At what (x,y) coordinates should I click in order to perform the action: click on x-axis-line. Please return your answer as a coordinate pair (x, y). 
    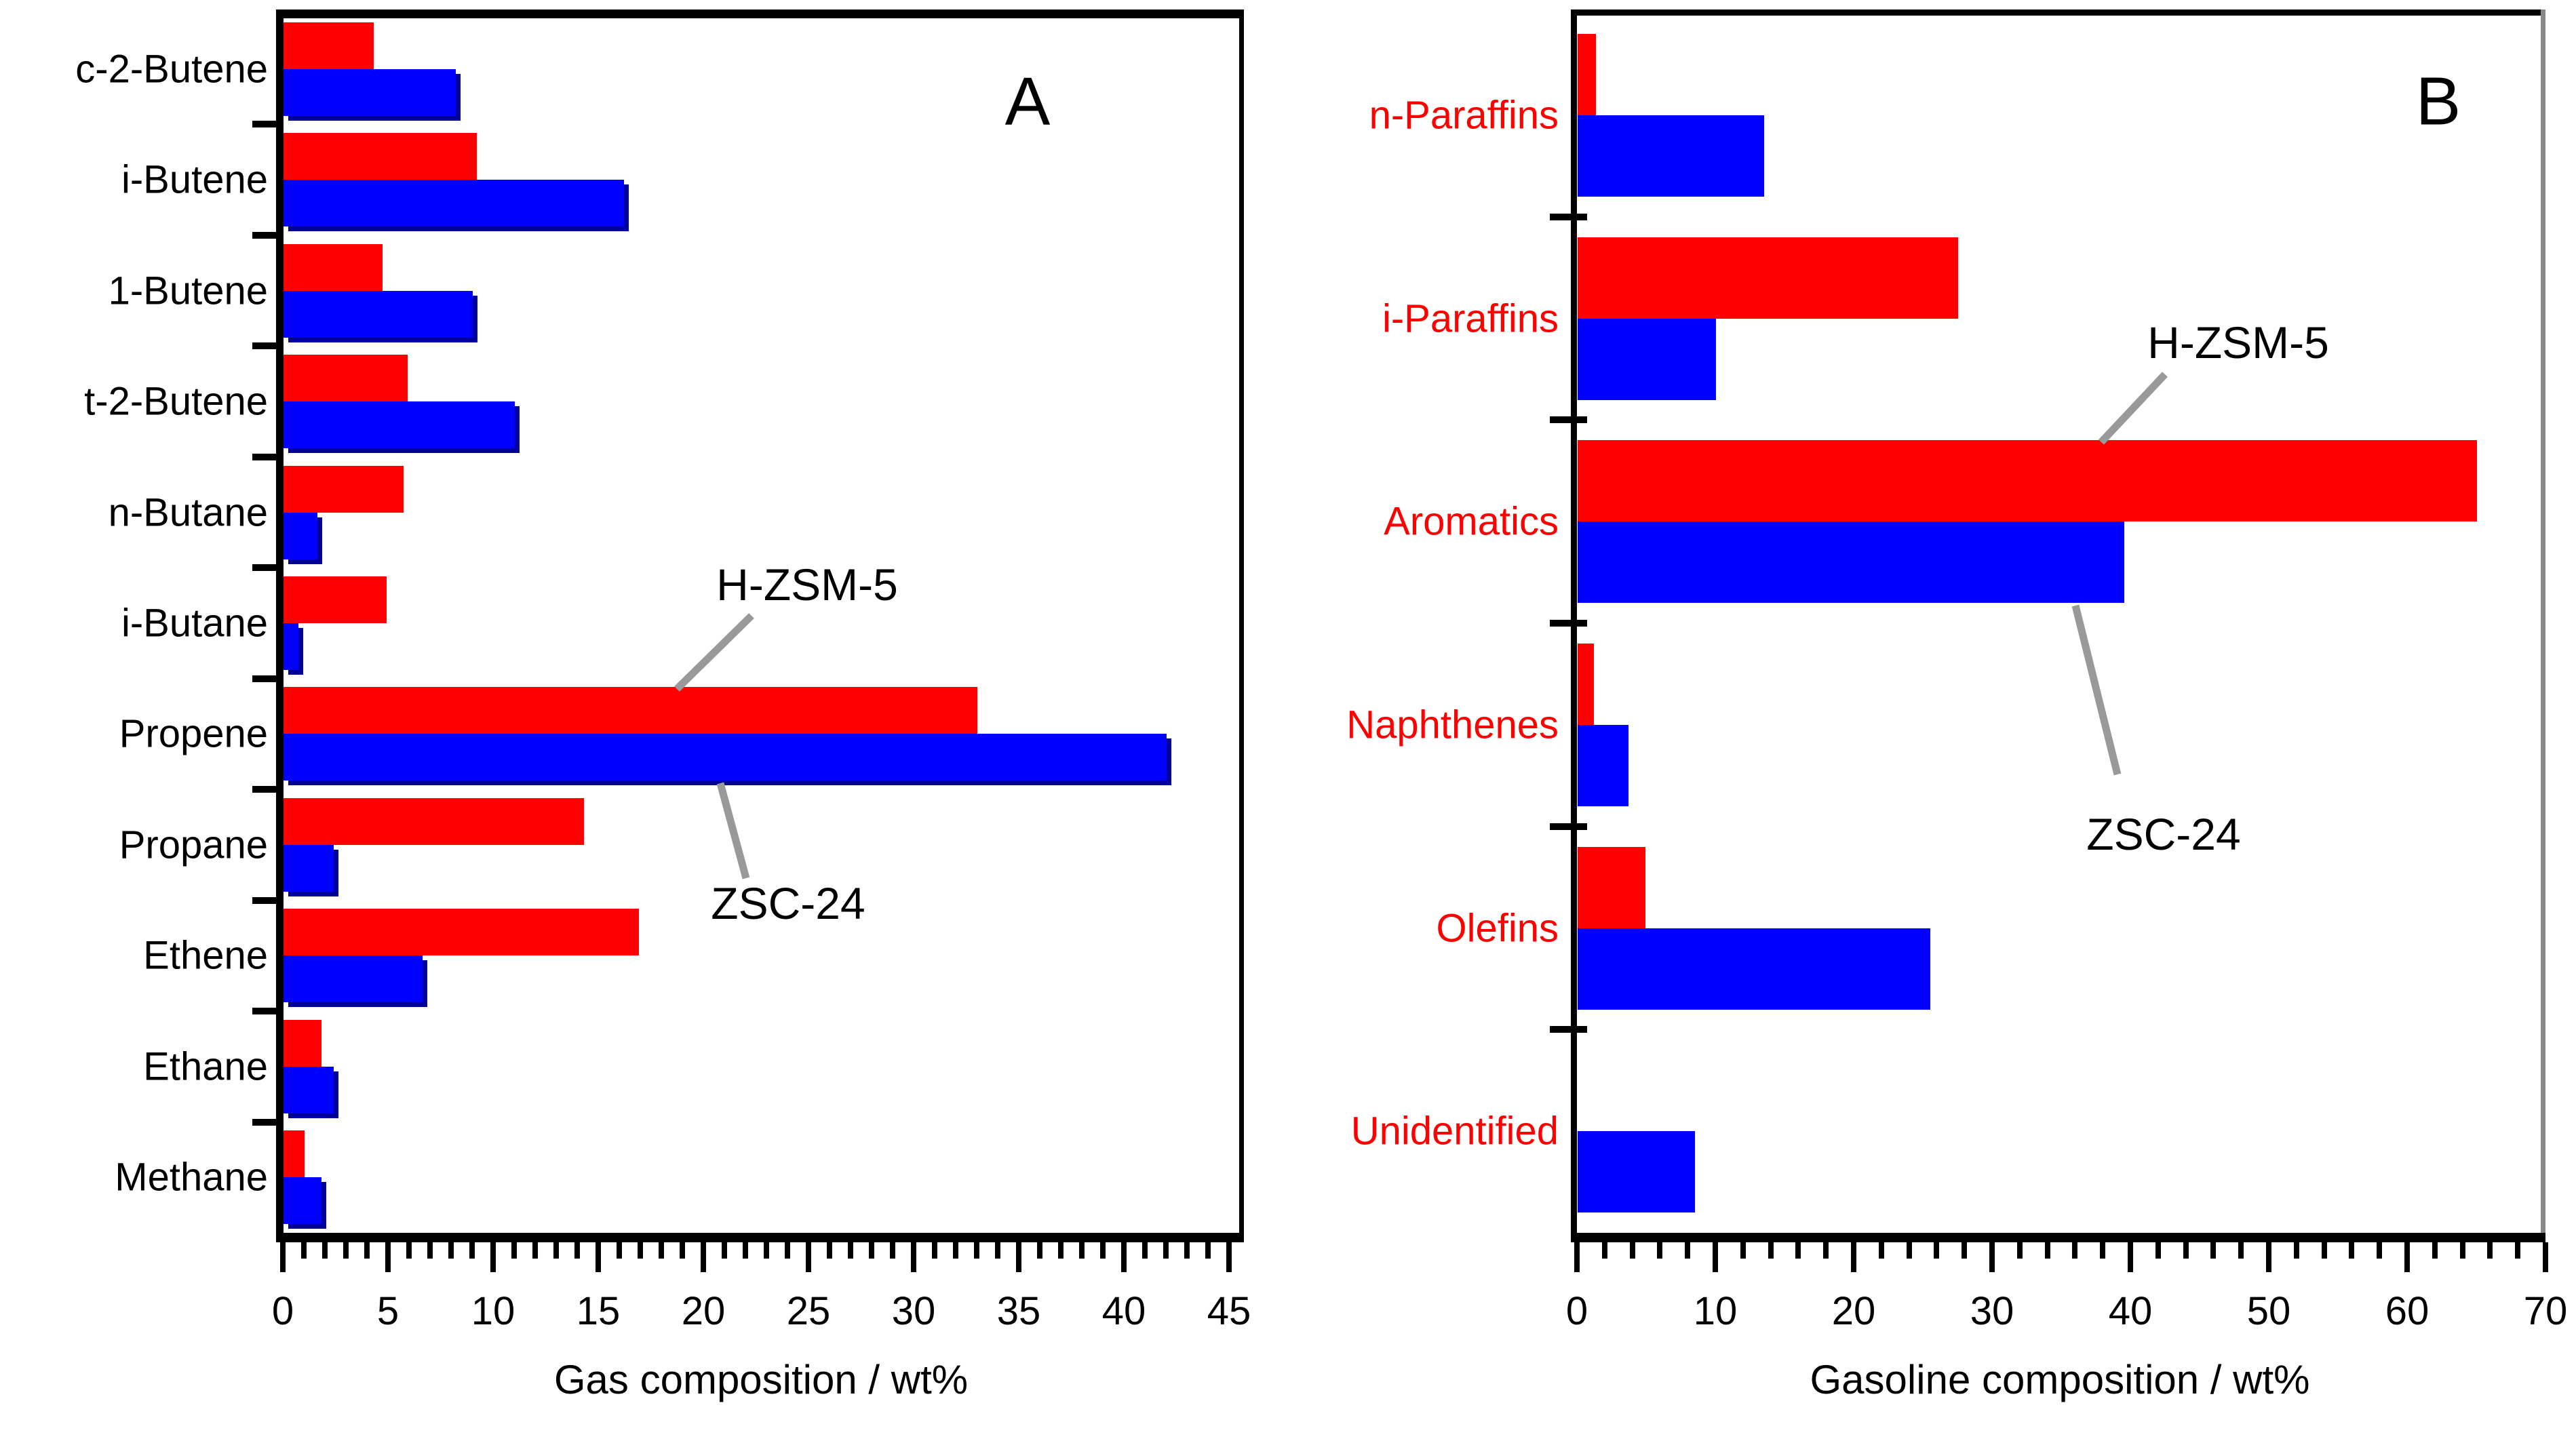
    Looking at the image, I should click on (760, 1237).